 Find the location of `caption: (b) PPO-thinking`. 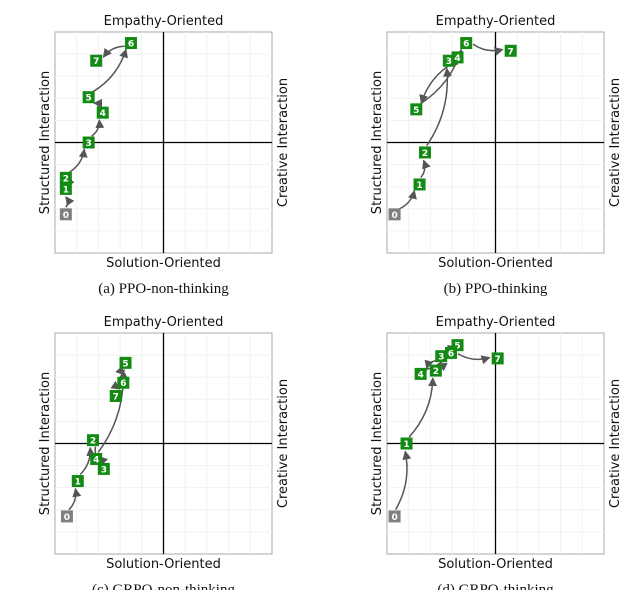

caption: (b) PPO-thinking is located at coordinates (496, 289).